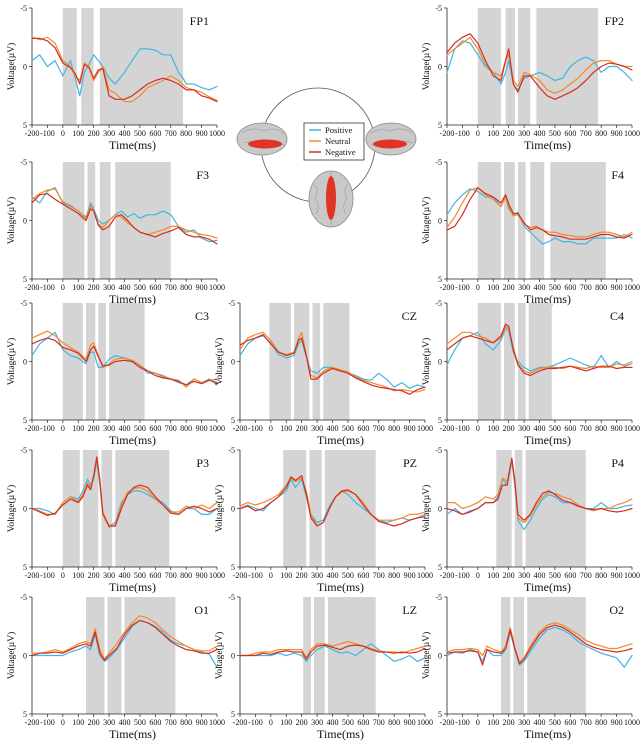  Describe the element at coordinates (124, 643) in the screenshot. I see `series-positive-line` at that location.